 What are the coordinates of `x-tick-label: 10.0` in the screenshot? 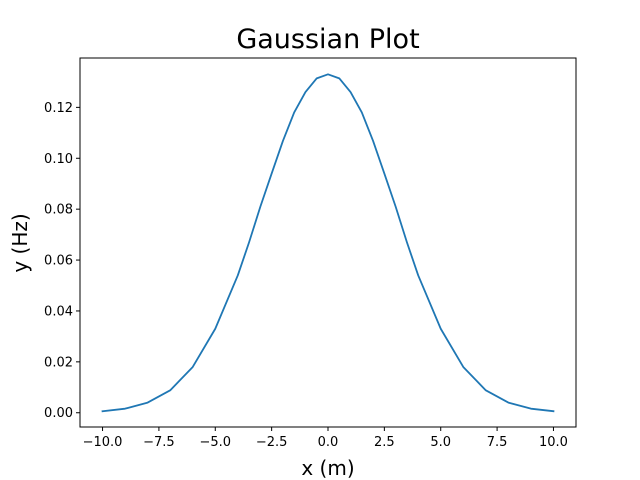 It's located at (553, 442).